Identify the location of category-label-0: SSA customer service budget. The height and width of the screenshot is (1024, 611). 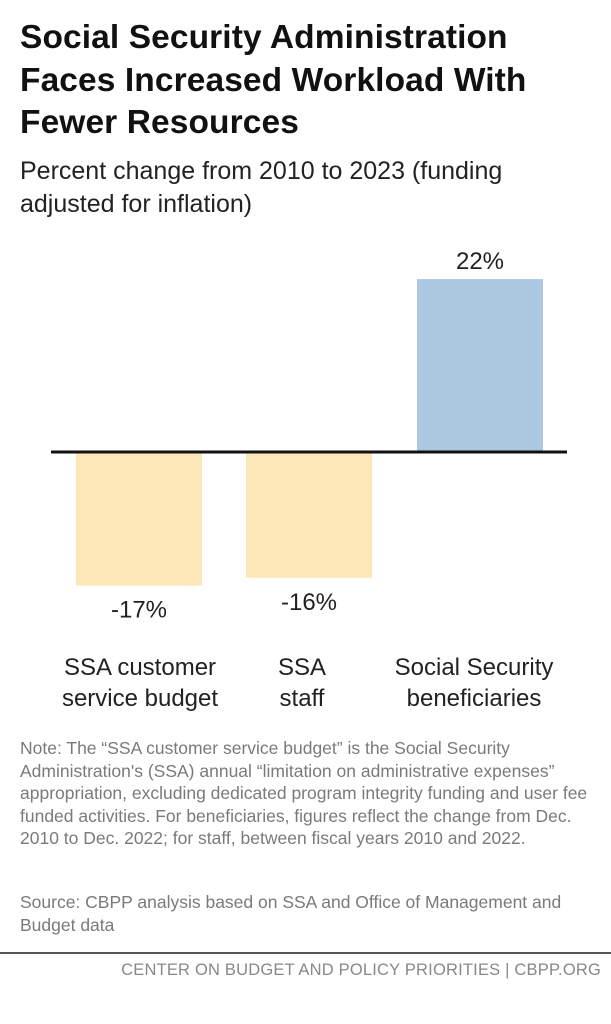
(140, 683).